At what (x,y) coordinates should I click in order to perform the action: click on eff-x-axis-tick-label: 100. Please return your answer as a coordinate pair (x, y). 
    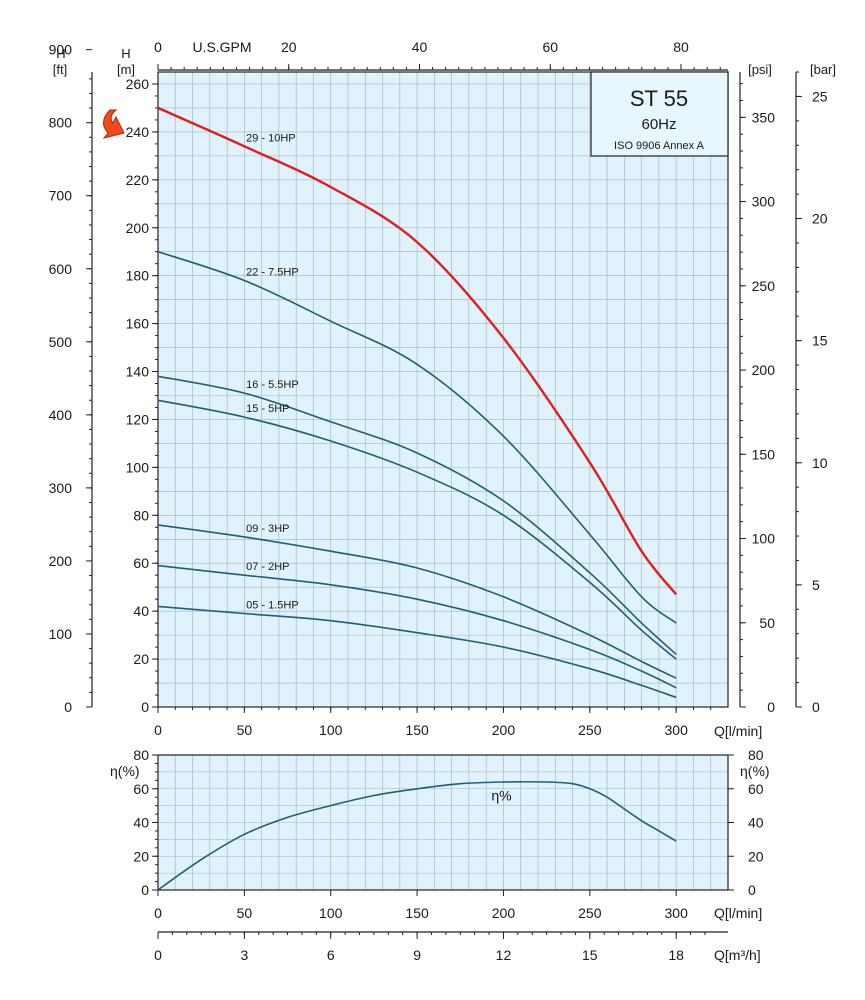
    Looking at the image, I should click on (331, 913).